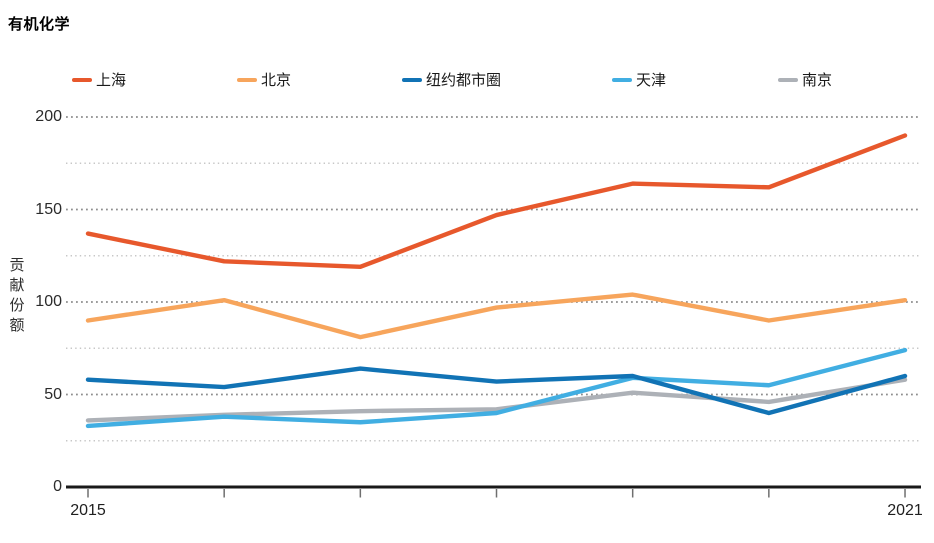  What do you see at coordinates (53, 394) in the screenshot?
I see `y-tick-label-50: 50` at bounding box center [53, 394].